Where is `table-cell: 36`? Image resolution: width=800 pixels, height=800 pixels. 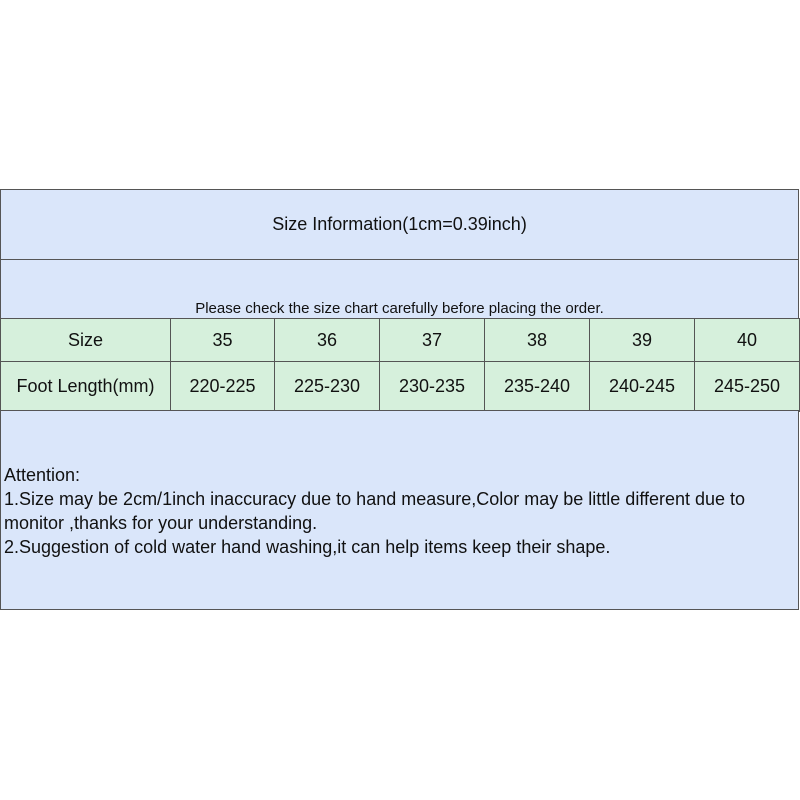
table-cell: 36 is located at coordinates (327, 340).